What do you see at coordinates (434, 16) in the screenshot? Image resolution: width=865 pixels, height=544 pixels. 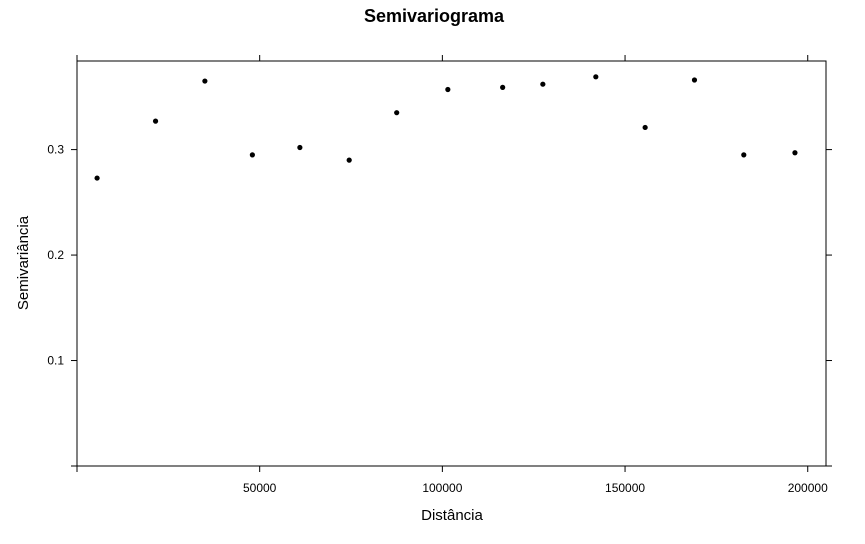 I see `chart-title: Semivariograma` at bounding box center [434, 16].